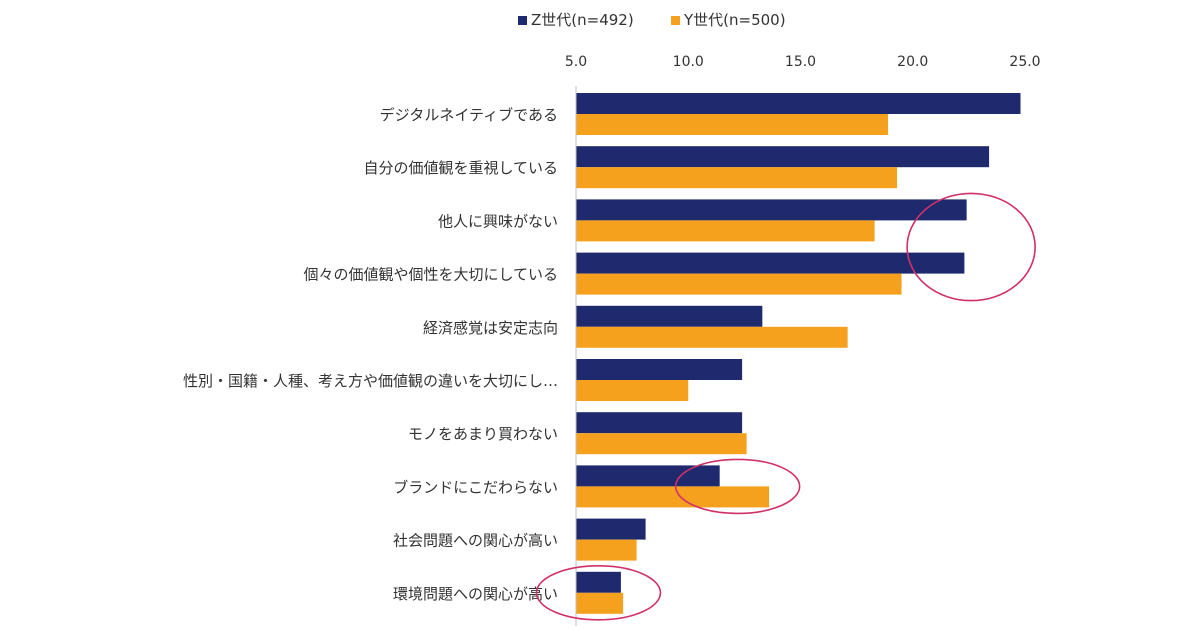 The height and width of the screenshot is (630, 1200). Describe the element at coordinates (475, 541) in the screenshot. I see `category-label: 社会問題への関心が高い` at that location.